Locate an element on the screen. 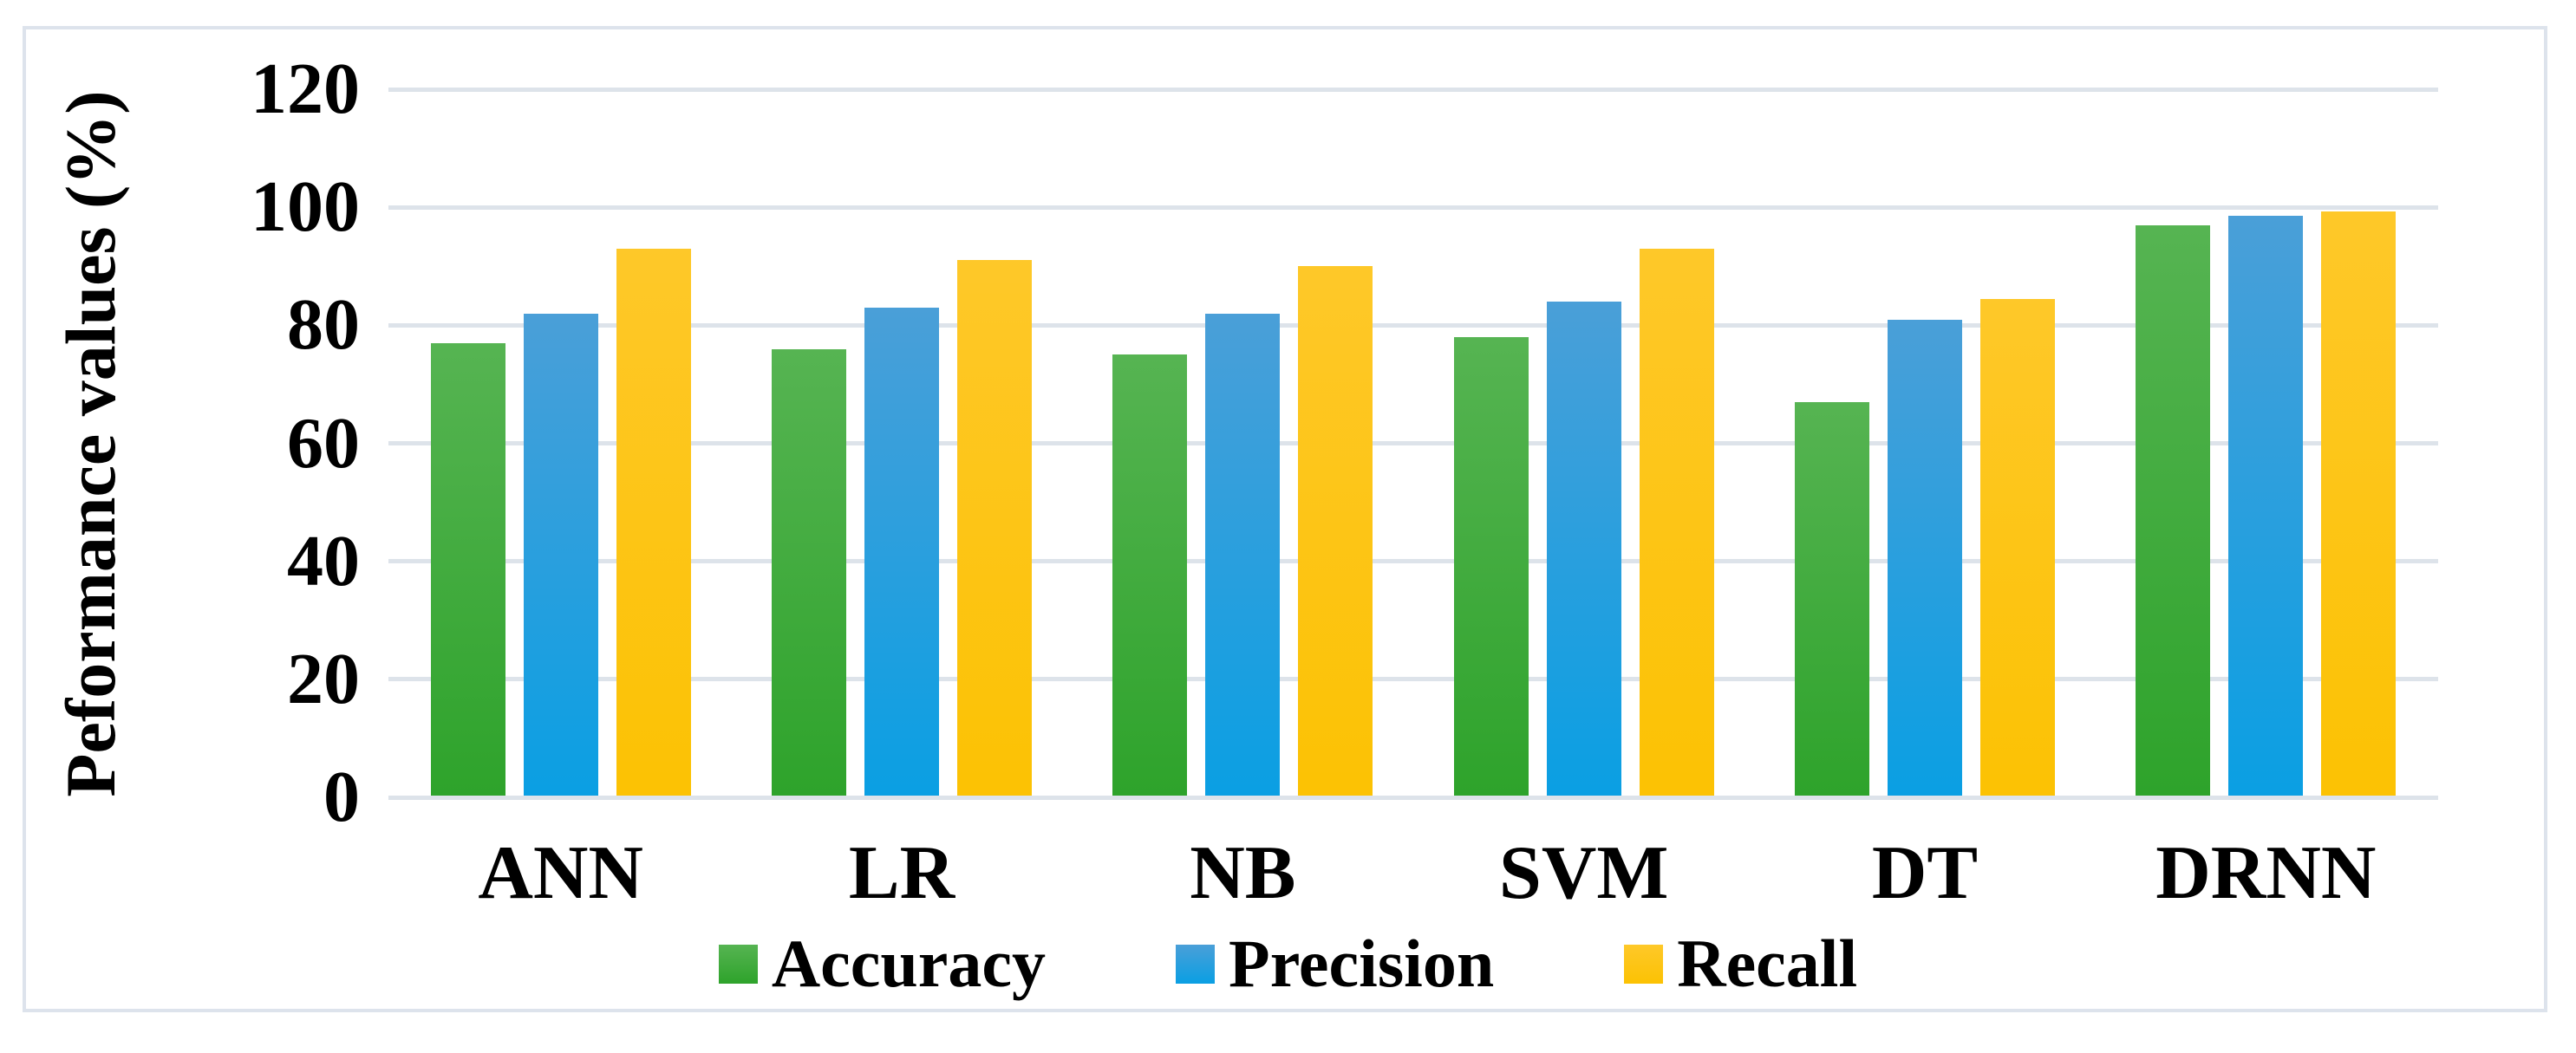  y-tick-label-100: 100 is located at coordinates (306, 207).